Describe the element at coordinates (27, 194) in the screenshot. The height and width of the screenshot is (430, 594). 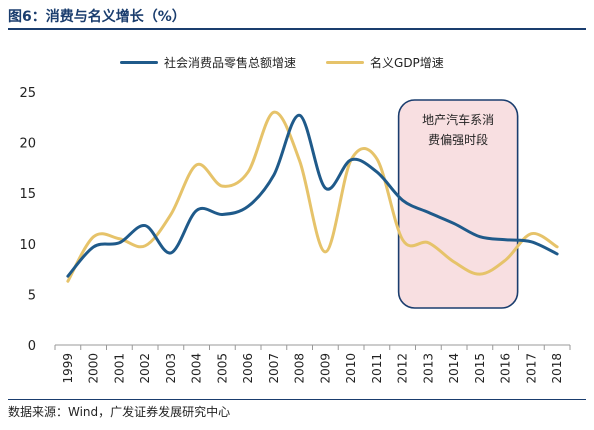
I see `y-tick-label: 15` at that location.